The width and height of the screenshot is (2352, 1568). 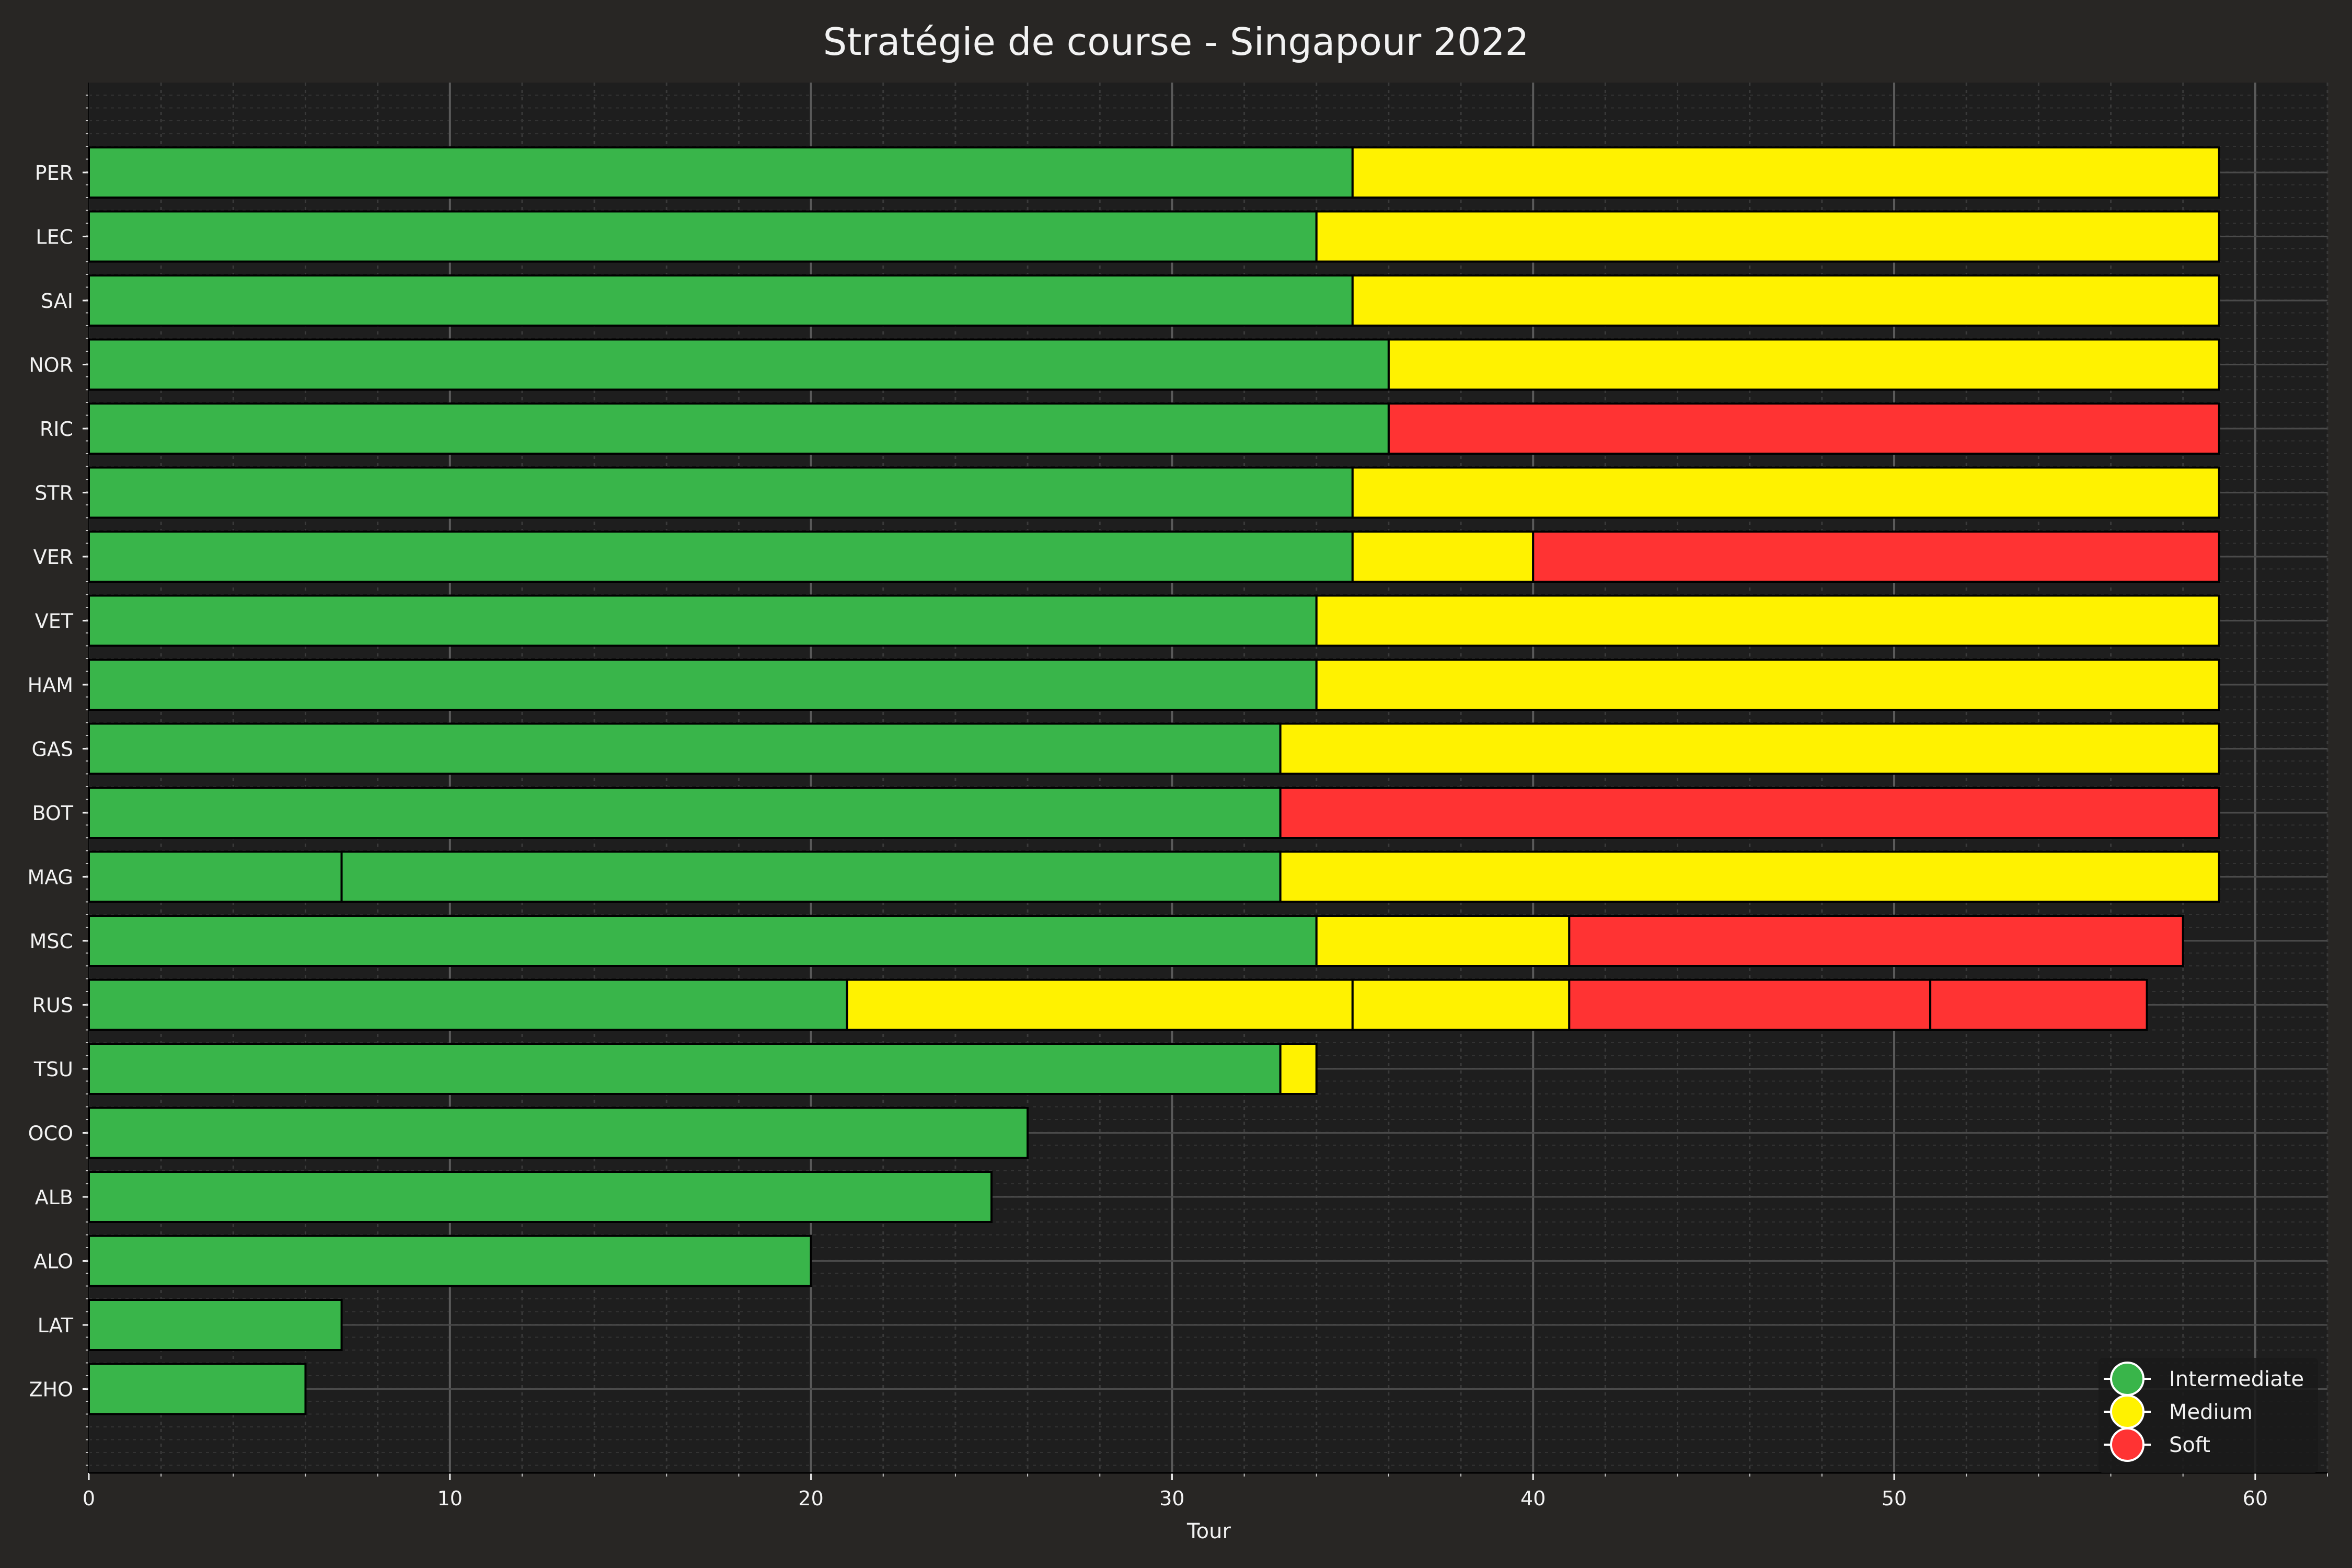 I want to click on y-tick-label: RUS, so click(x=52, y=1005).